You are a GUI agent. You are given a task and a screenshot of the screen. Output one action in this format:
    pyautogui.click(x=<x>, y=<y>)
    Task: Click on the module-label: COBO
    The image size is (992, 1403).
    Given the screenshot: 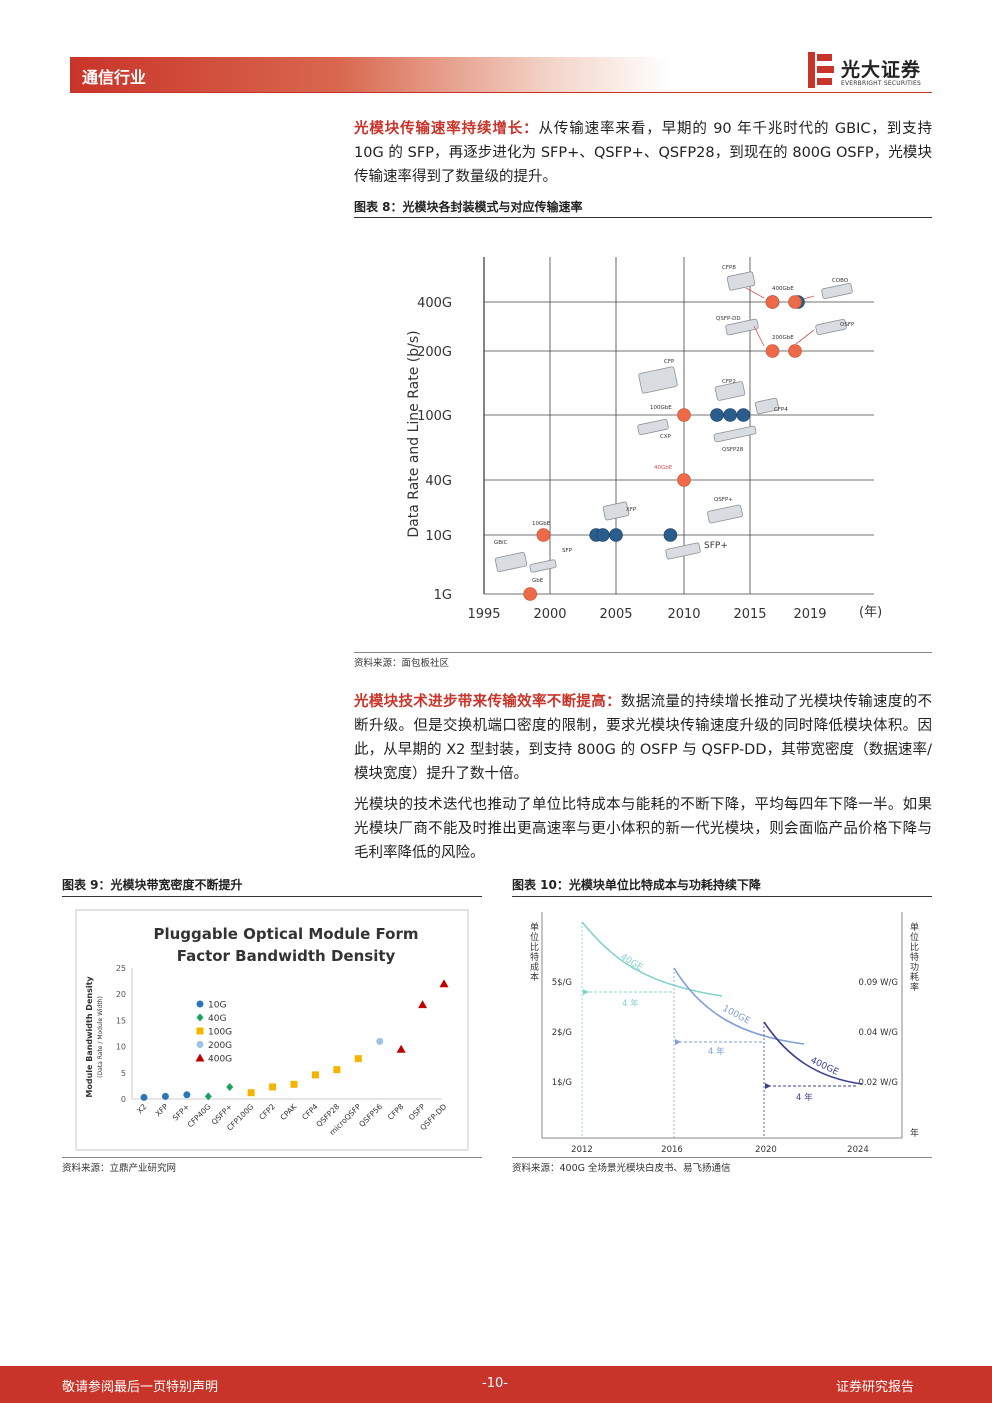 What is the action you would take?
    pyautogui.click(x=840, y=281)
    